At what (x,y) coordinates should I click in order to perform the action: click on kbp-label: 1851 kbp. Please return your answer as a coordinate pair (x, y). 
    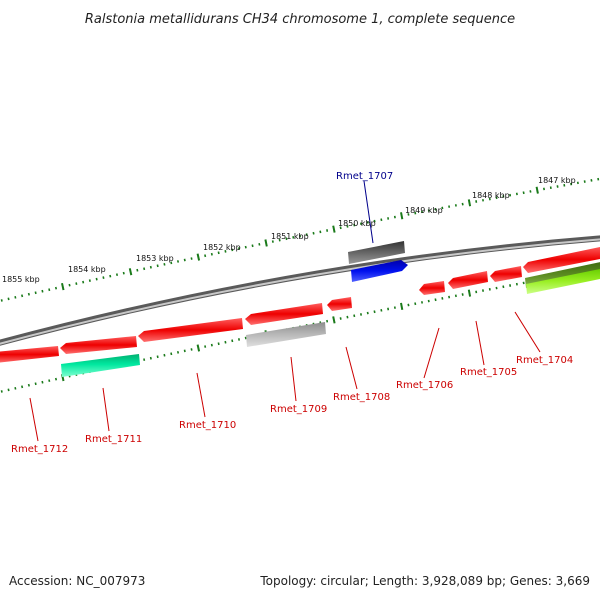
    Looking at the image, I should click on (290, 236).